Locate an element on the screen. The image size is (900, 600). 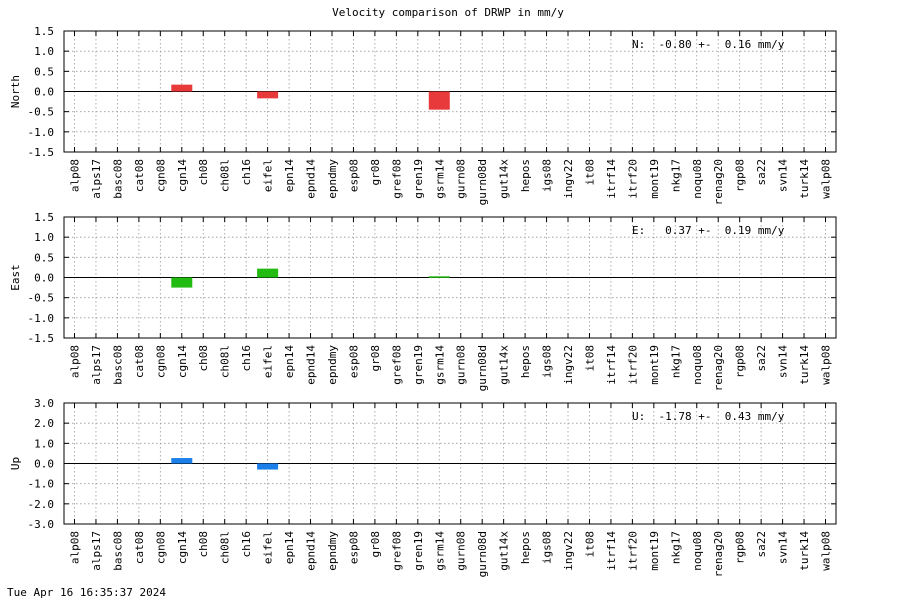
x-tick-label: gsrm14 is located at coordinates (439, 365).